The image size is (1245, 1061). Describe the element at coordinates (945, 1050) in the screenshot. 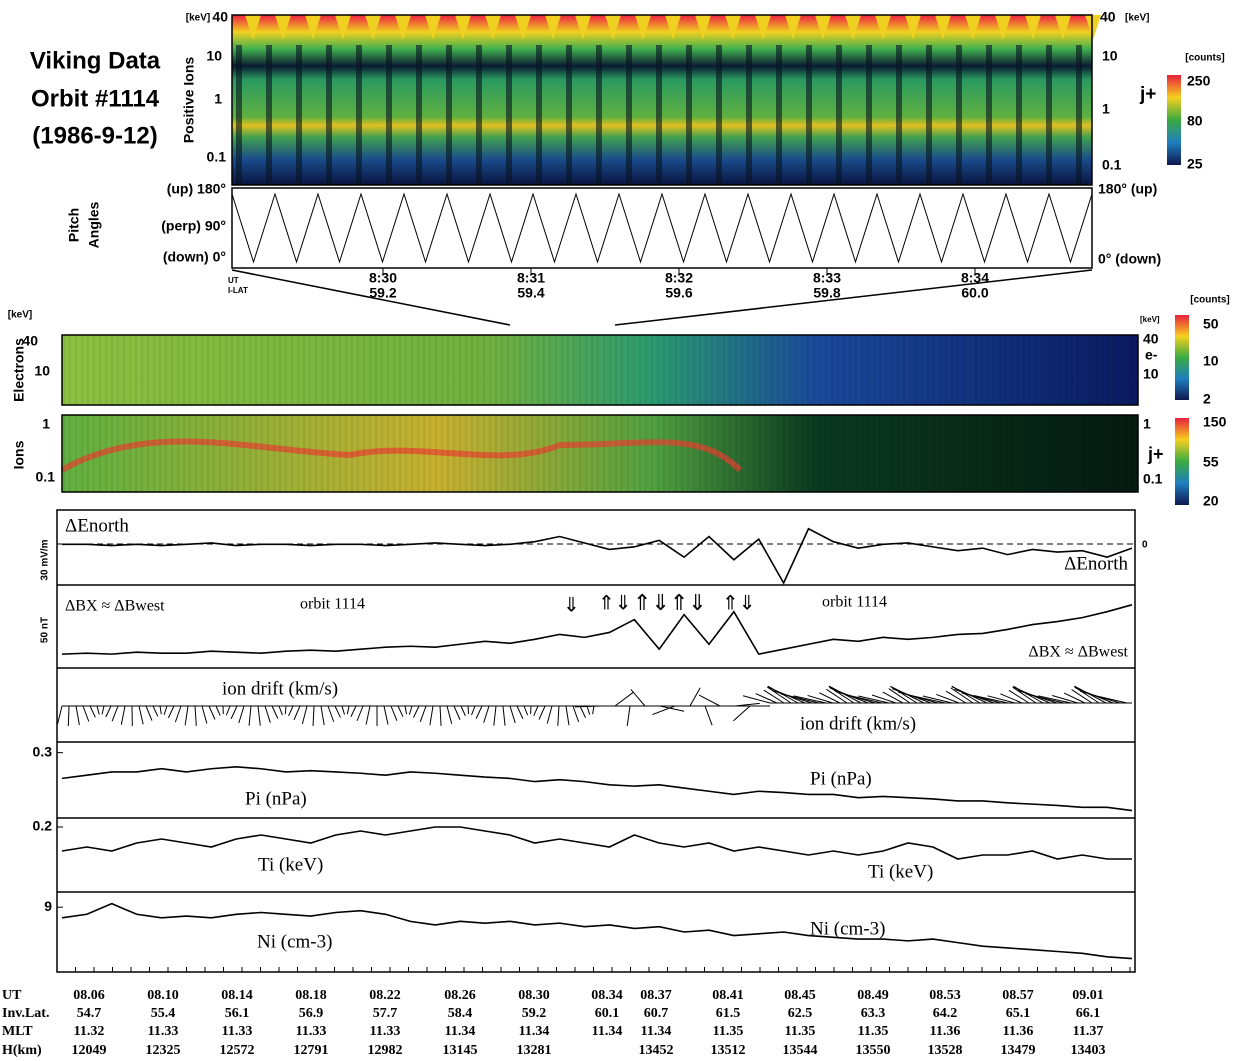

I see `cell: 13528` at that location.